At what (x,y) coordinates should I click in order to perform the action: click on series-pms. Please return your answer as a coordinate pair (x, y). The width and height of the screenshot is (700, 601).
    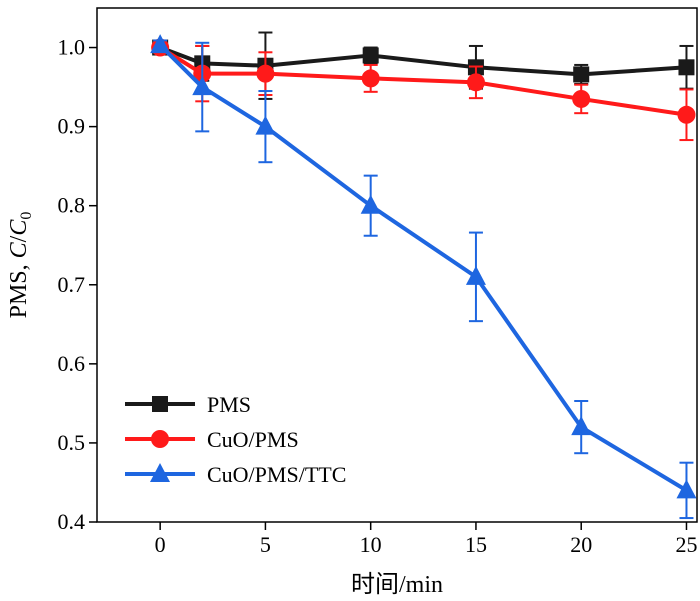
    Looking at the image, I should click on (423, 65).